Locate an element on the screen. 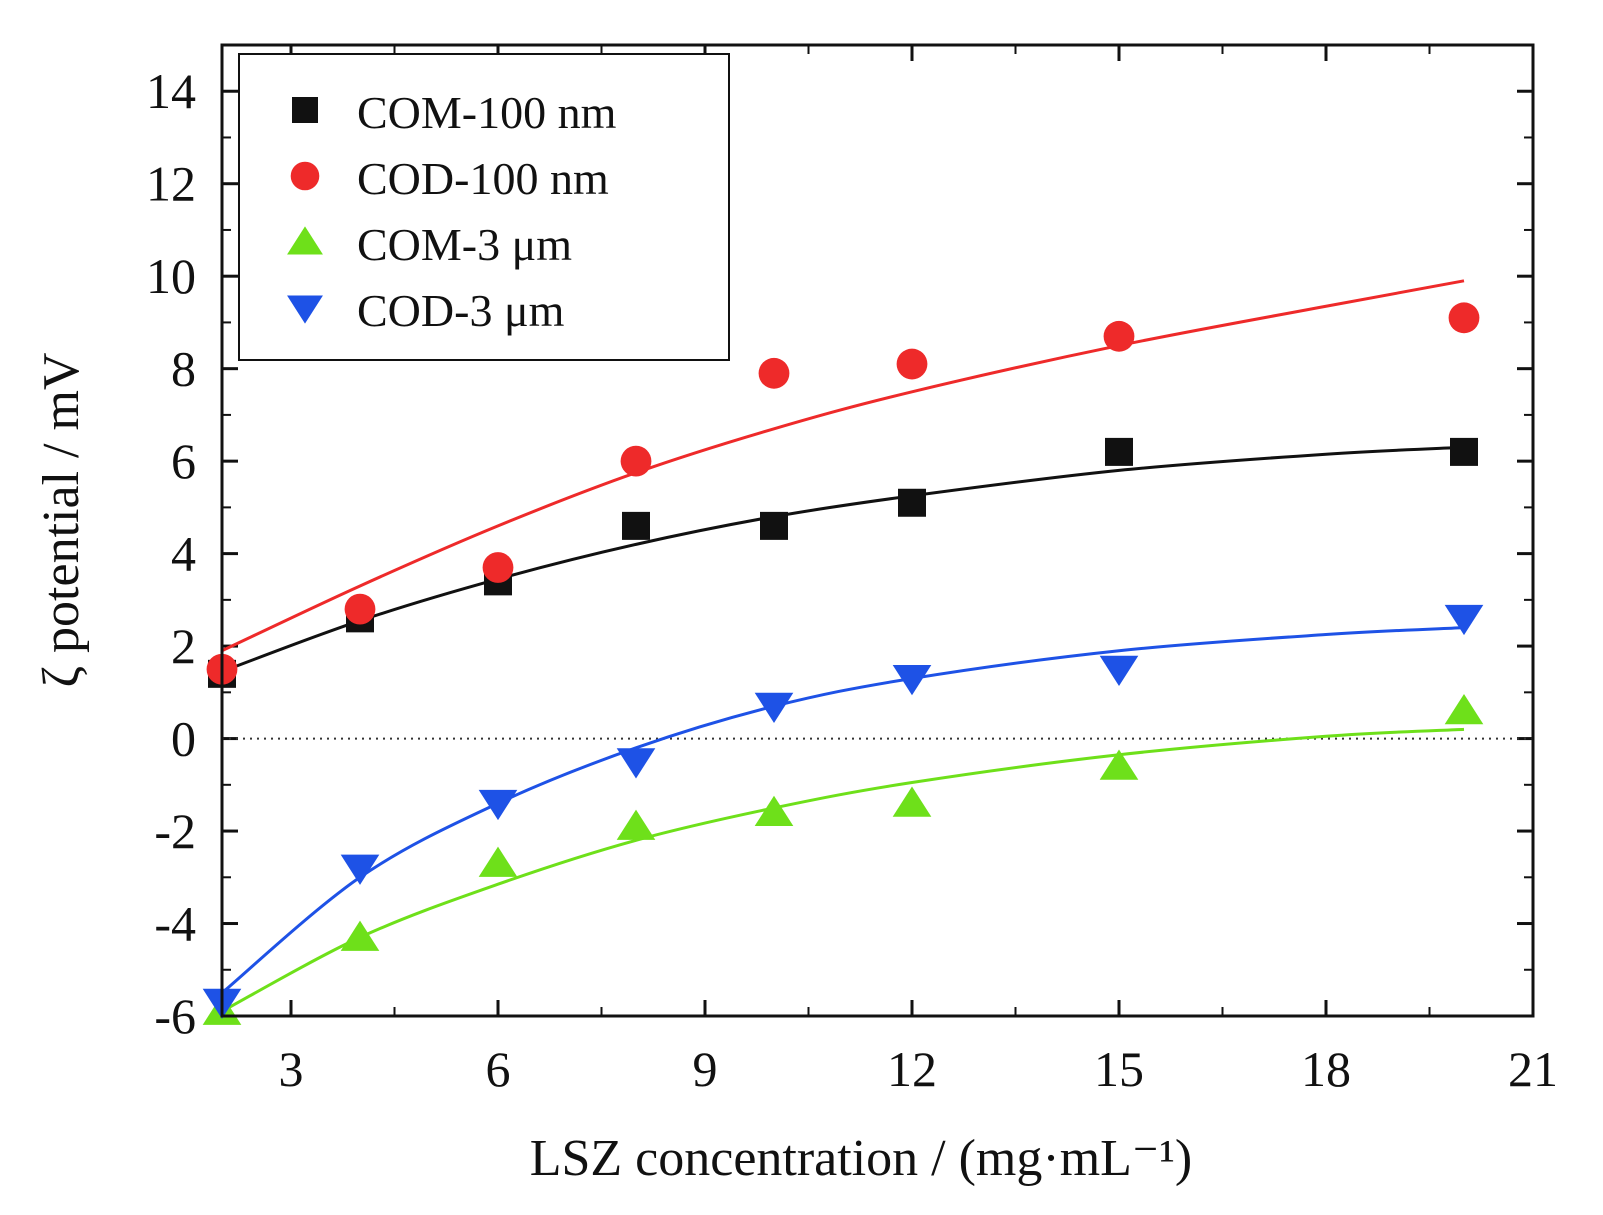  legend-marker-cod-3-m is located at coordinates (305, 309).